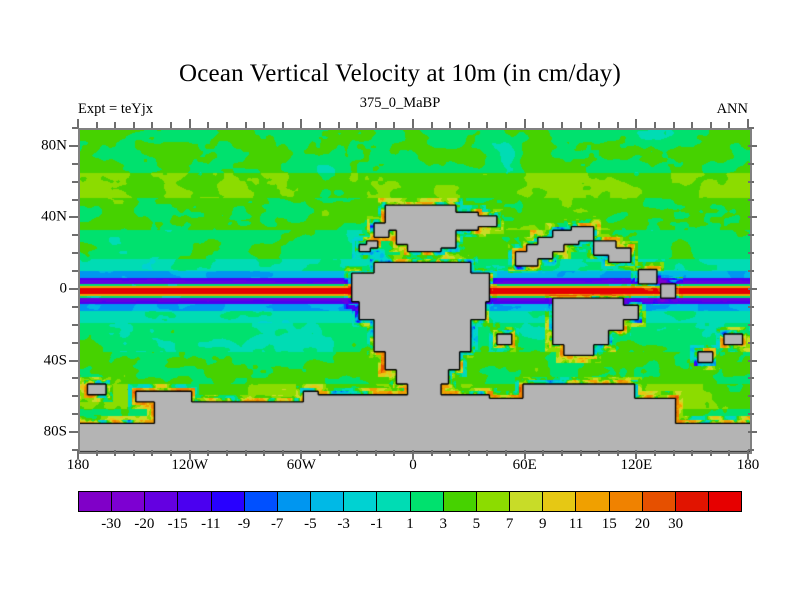  What do you see at coordinates (55, 360) in the screenshot?
I see `y-axis-label: 40S` at bounding box center [55, 360].